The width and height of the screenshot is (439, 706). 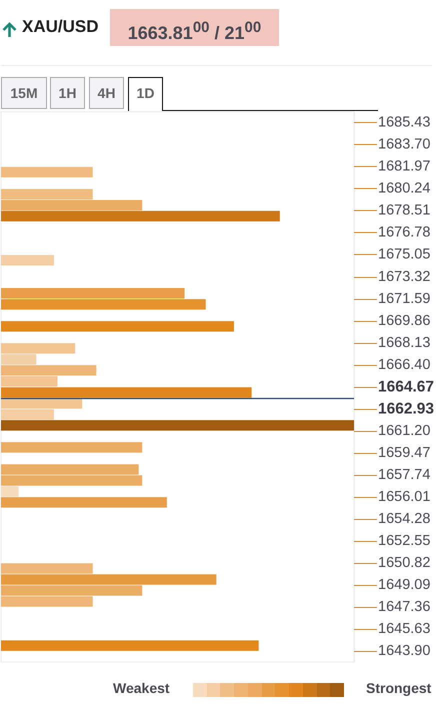 What do you see at coordinates (406, 387) in the screenshot?
I see `y-tick-label: 1664.67` at bounding box center [406, 387].